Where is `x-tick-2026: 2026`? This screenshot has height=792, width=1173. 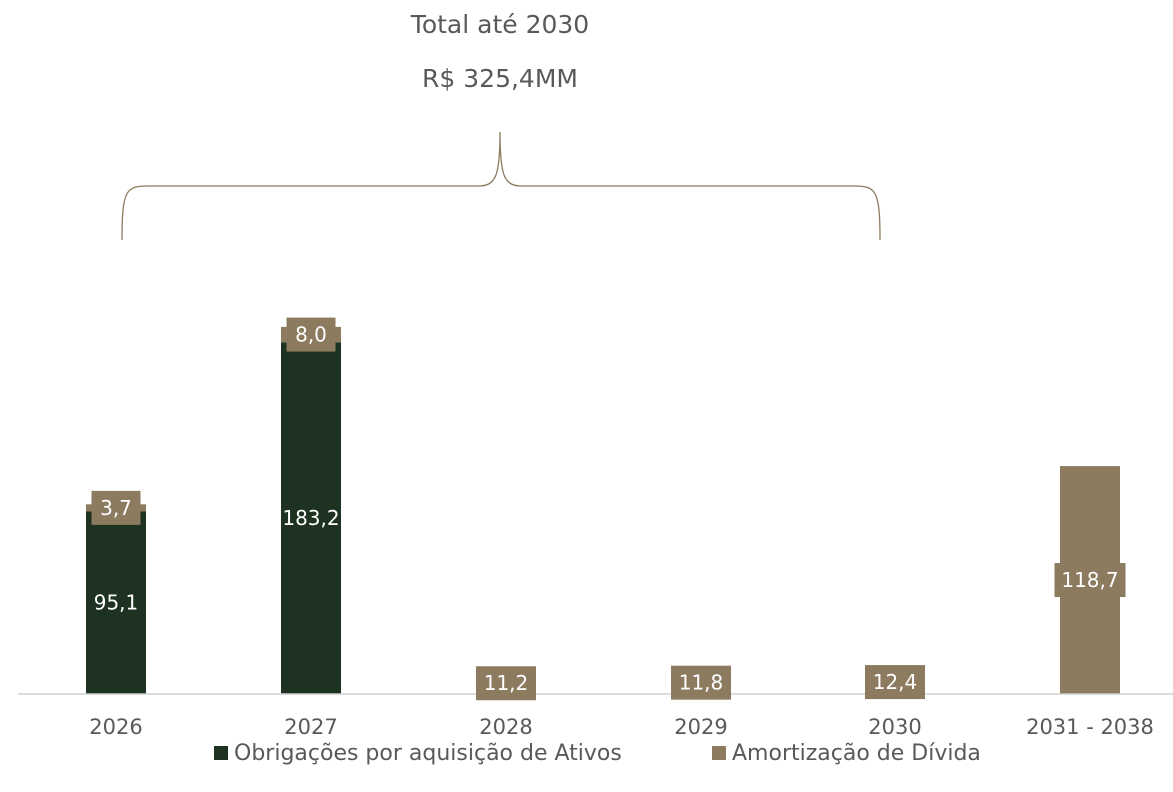 x-tick-2026: 2026 is located at coordinates (115, 727).